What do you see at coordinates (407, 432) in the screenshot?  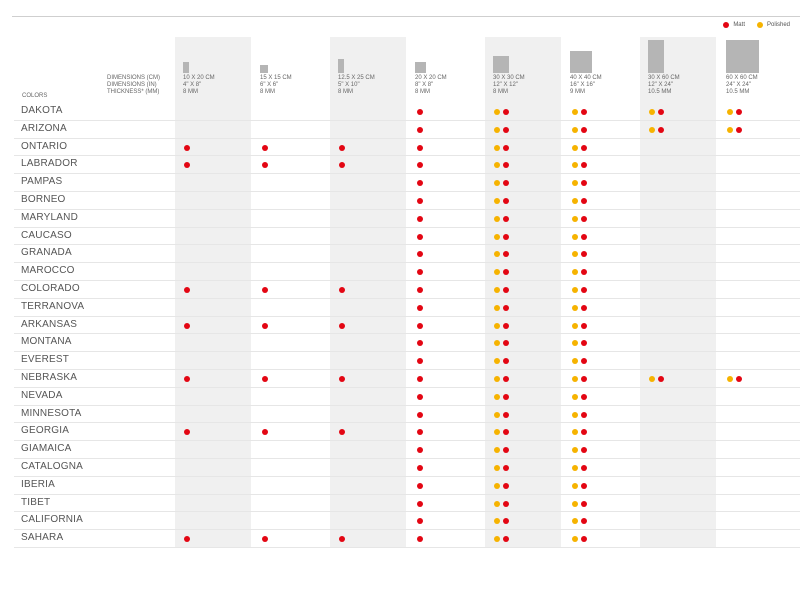 I see `table-row: GEORGIA` at bounding box center [407, 432].